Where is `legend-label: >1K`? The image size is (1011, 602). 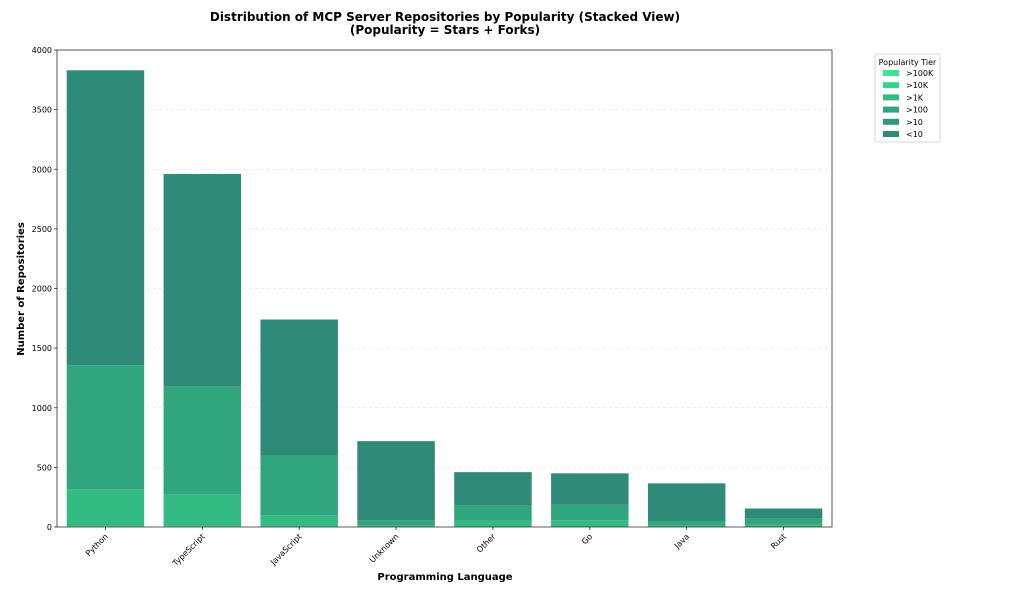 legend-label: >1K is located at coordinates (915, 97).